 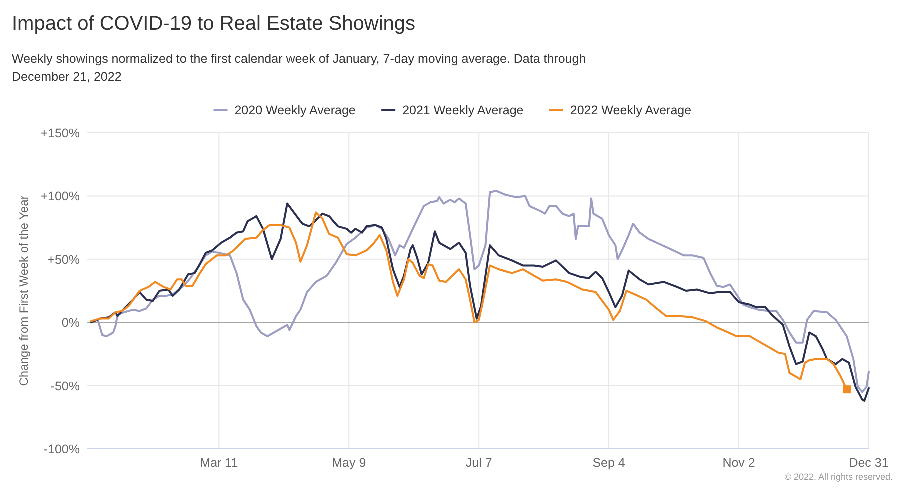 I want to click on text: © 2022. All rights reserved., so click(x=838, y=477).